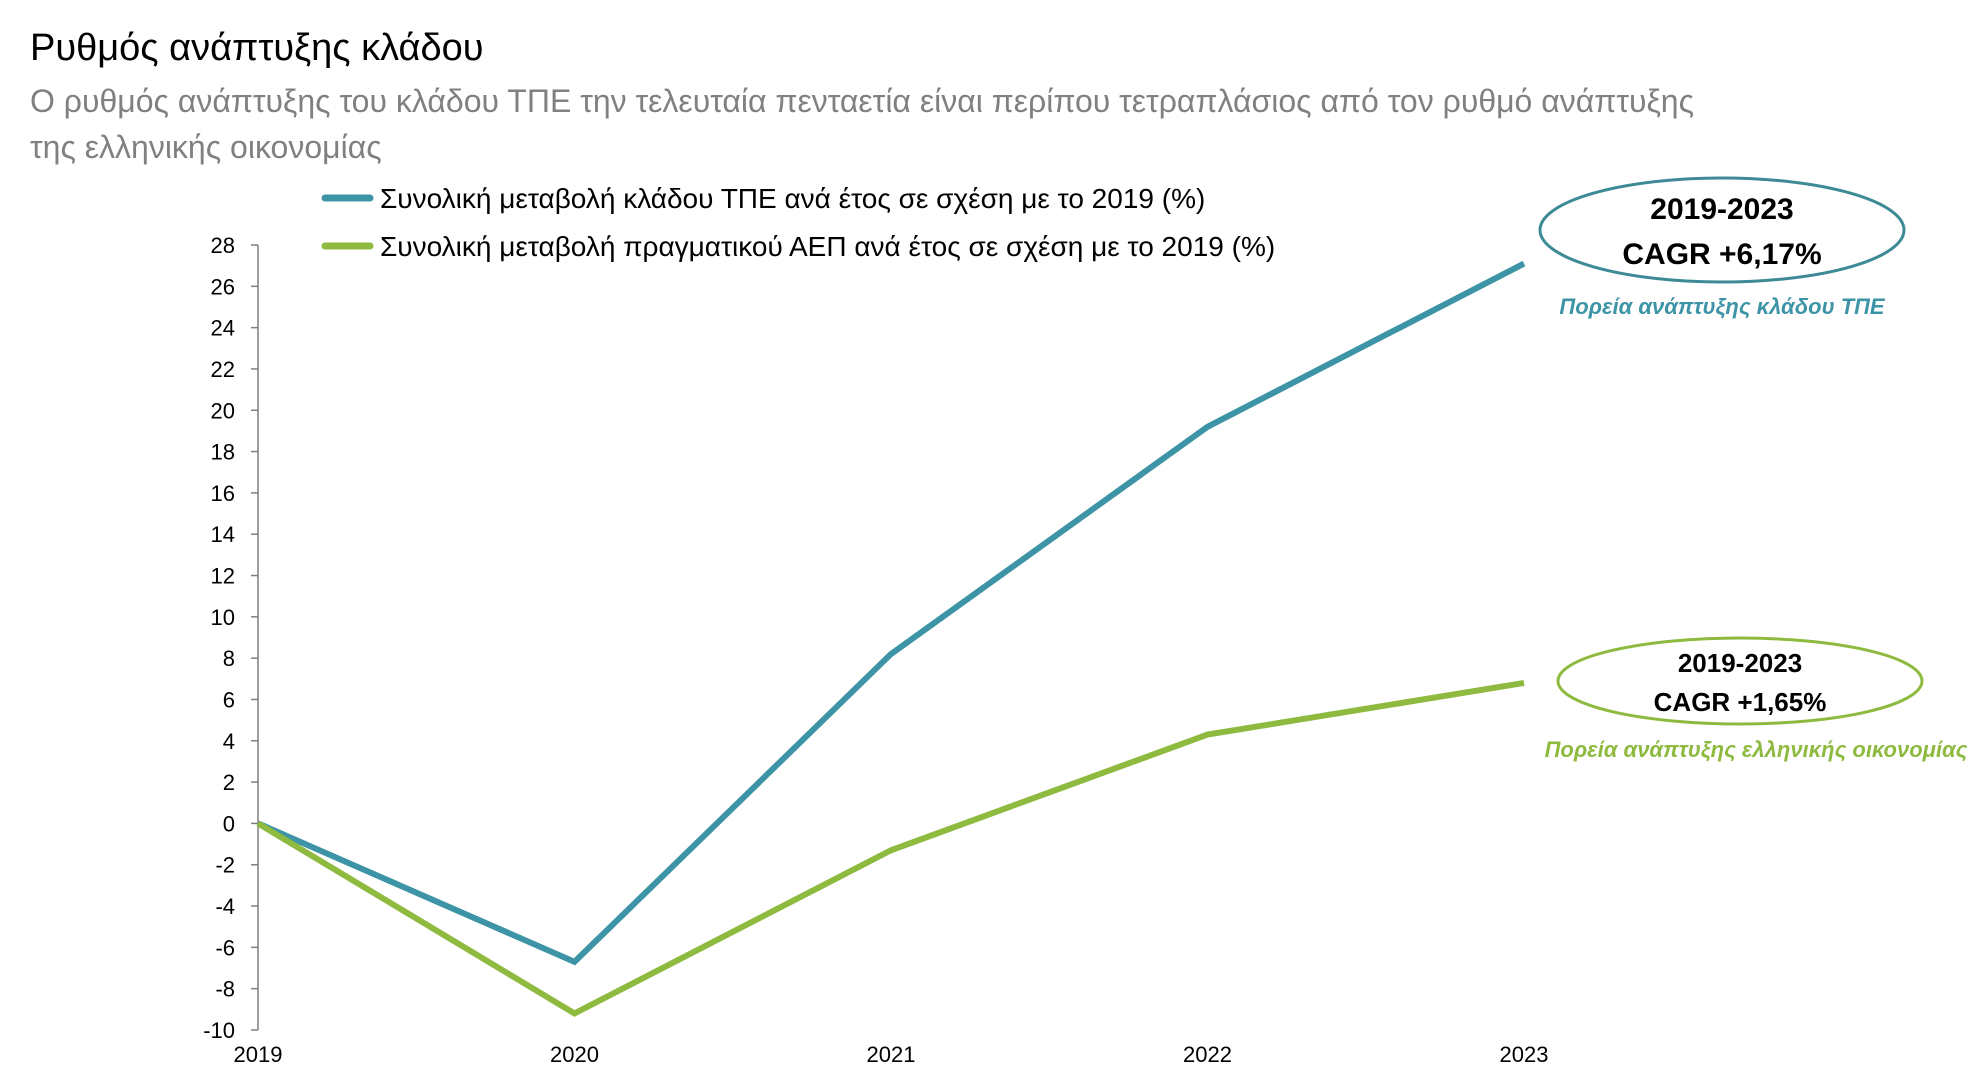 This screenshot has height=1076, width=1980. What do you see at coordinates (223, 369) in the screenshot?
I see `y-tick-label: 22` at bounding box center [223, 369].